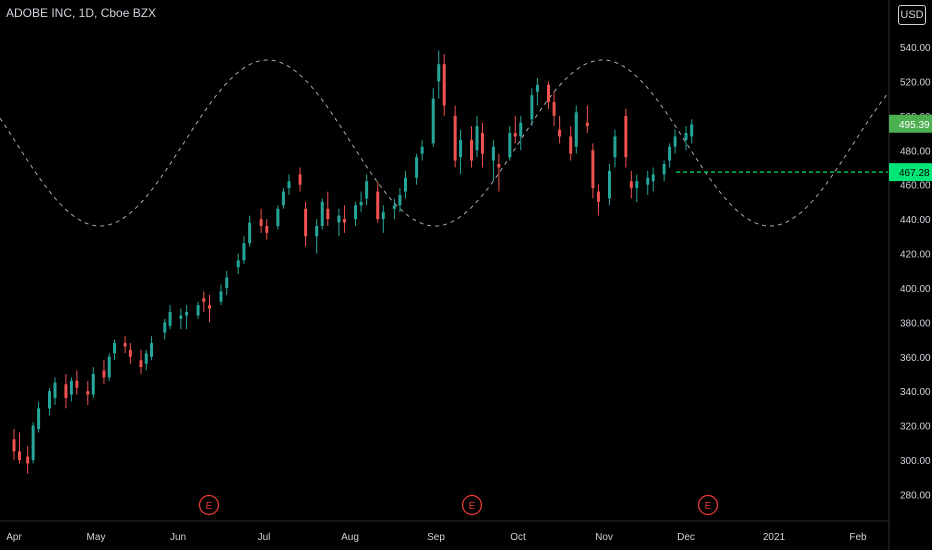  I want to click on time-tick-label: Dec, so click(686, 537).